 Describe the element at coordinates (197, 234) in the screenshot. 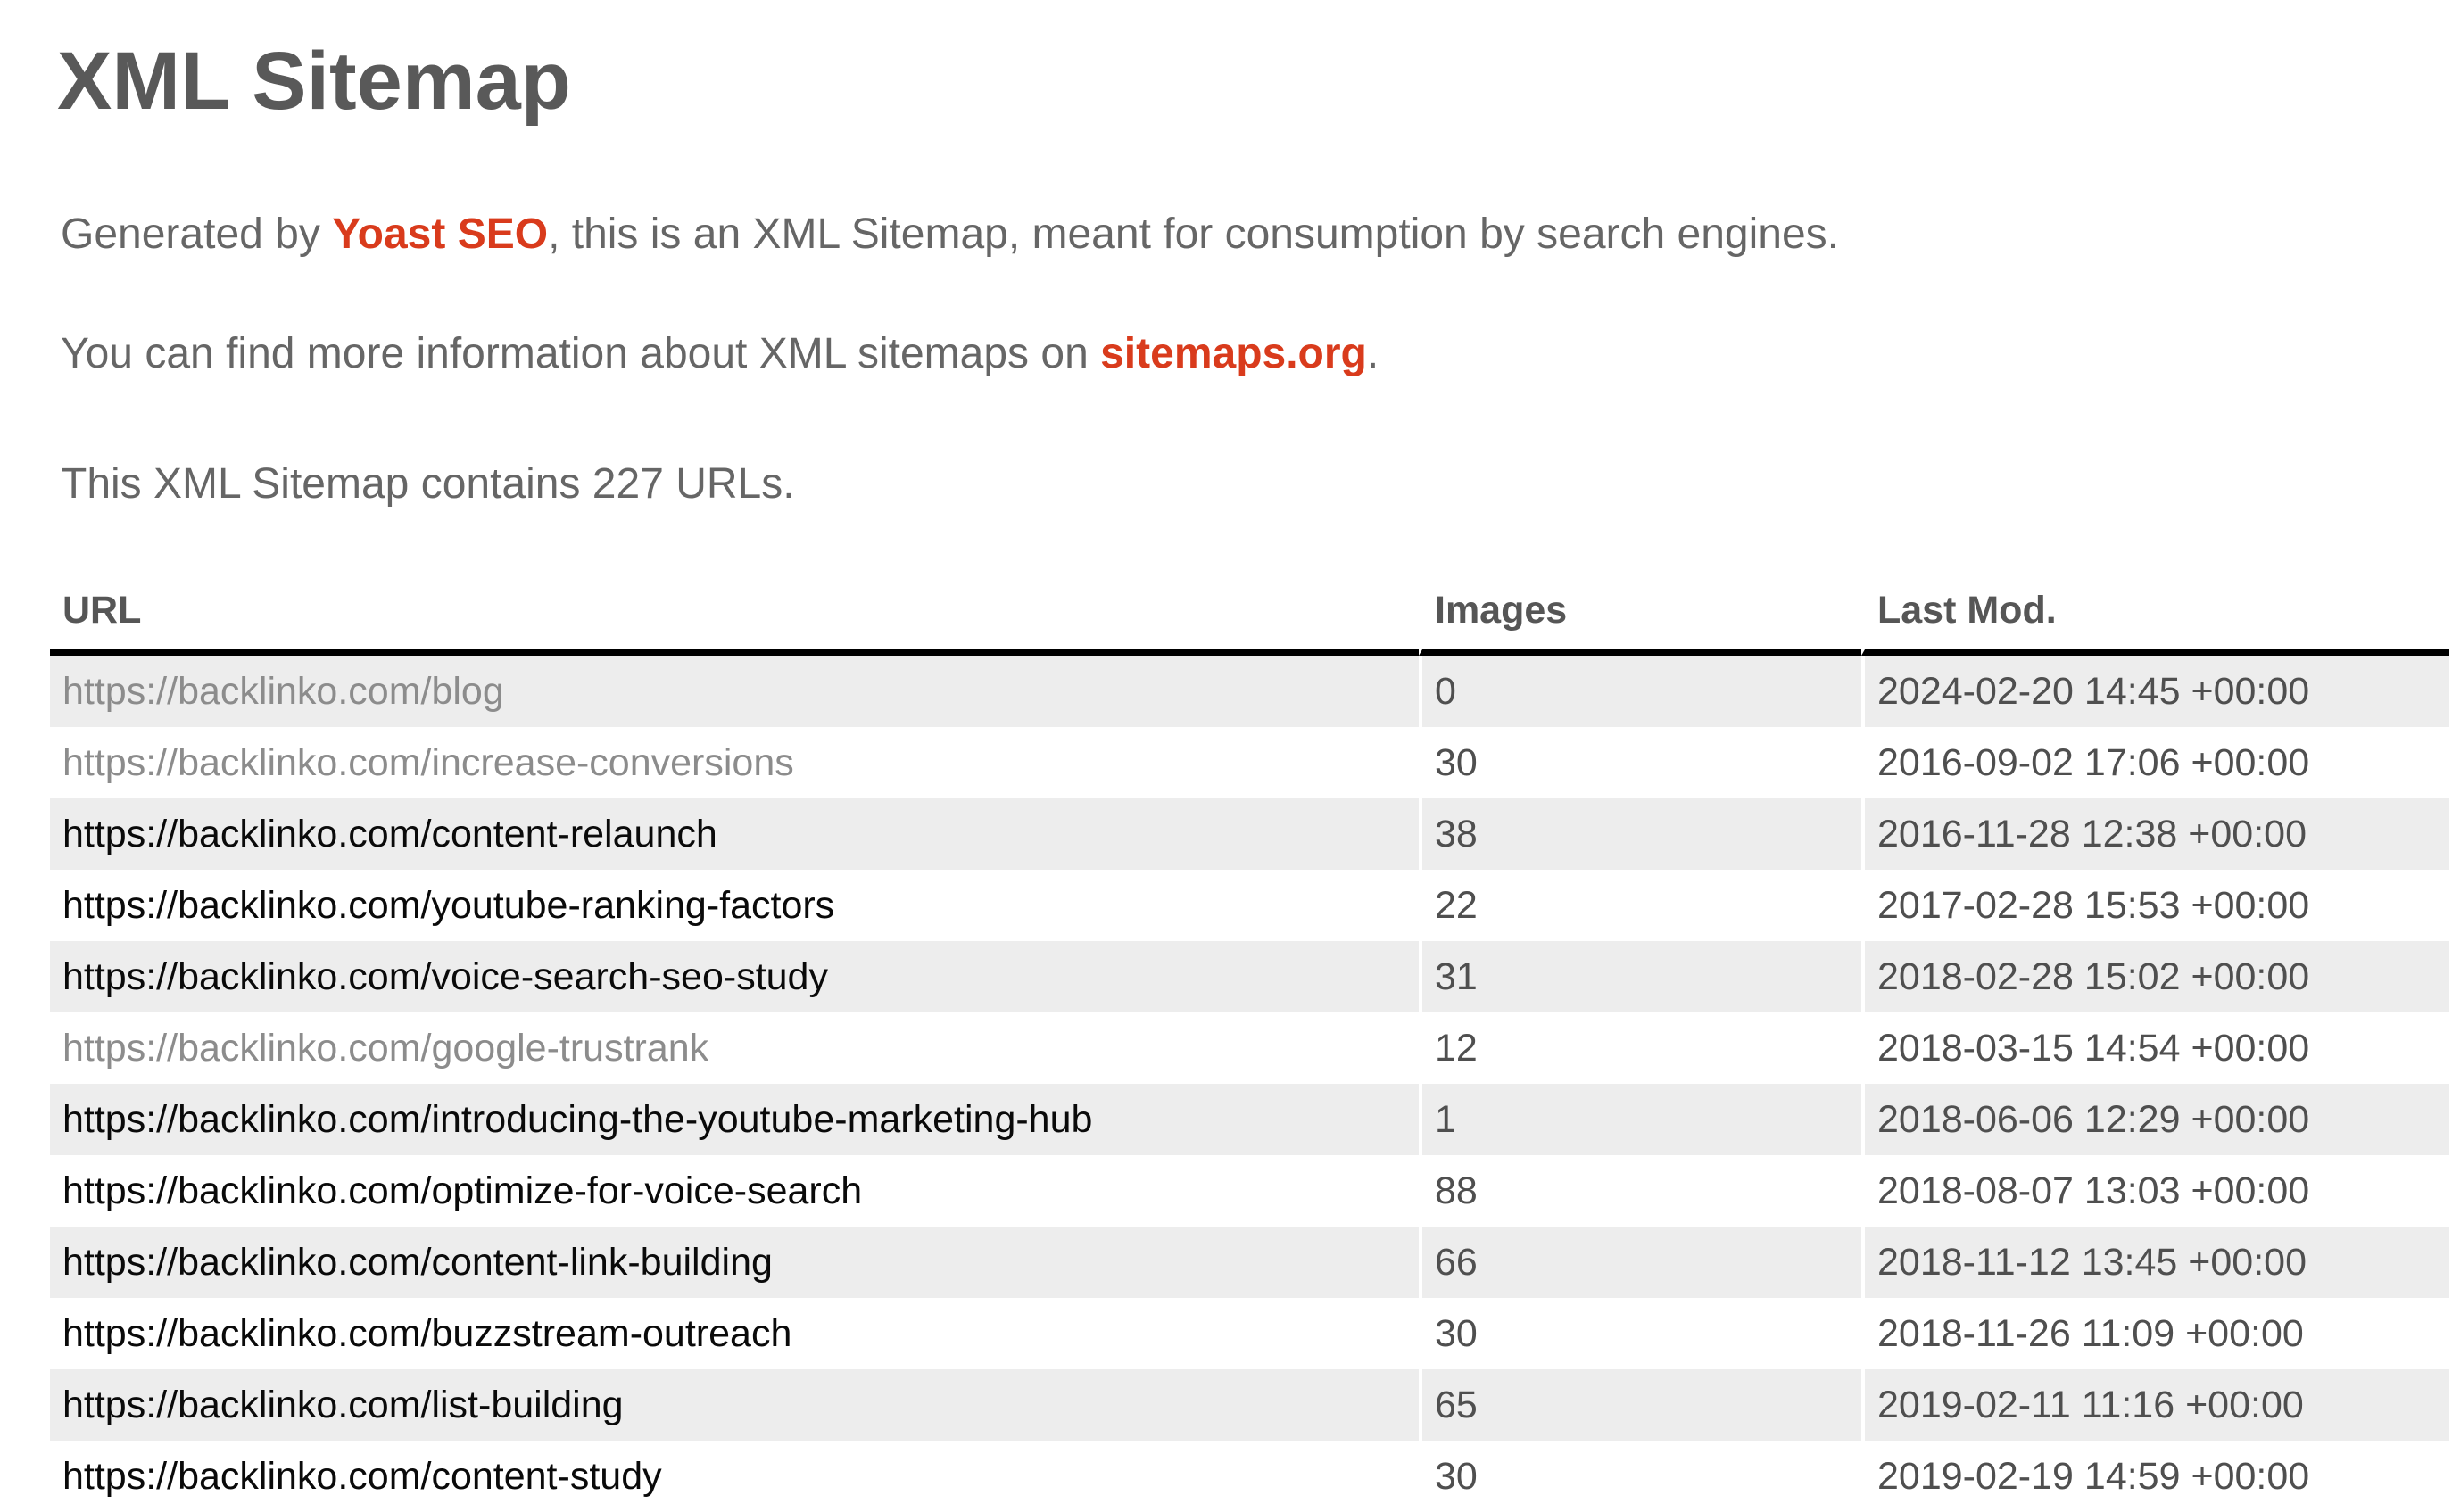

I see `intro-generated-by-text: Generated by` at that location.